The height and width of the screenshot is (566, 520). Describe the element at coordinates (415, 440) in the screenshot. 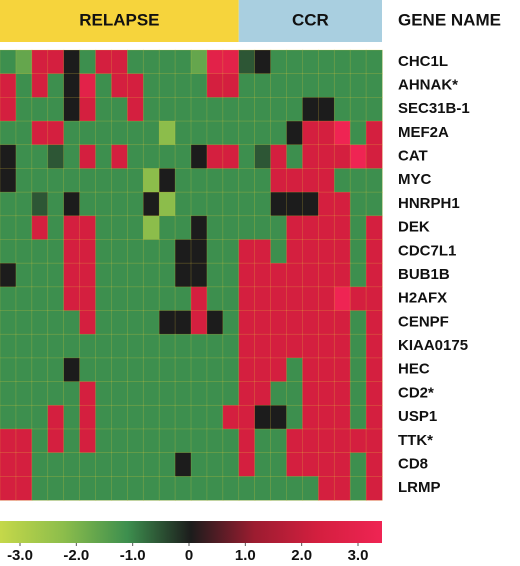

I see `gene-label: TTK*` at that location.